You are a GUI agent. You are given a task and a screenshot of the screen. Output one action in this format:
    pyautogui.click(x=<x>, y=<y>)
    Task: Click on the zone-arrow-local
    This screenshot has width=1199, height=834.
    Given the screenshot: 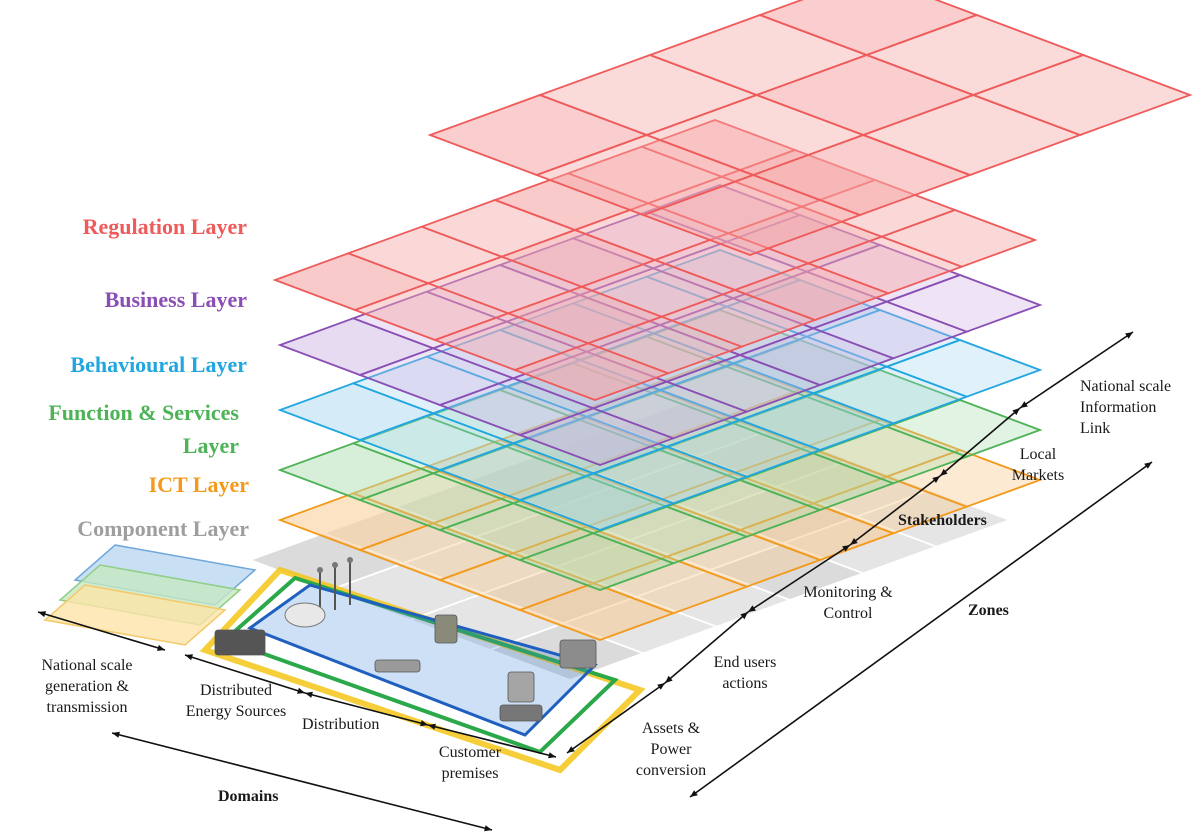 What is the action you would take?
    pyautogui.click(x=980, y=442)
    